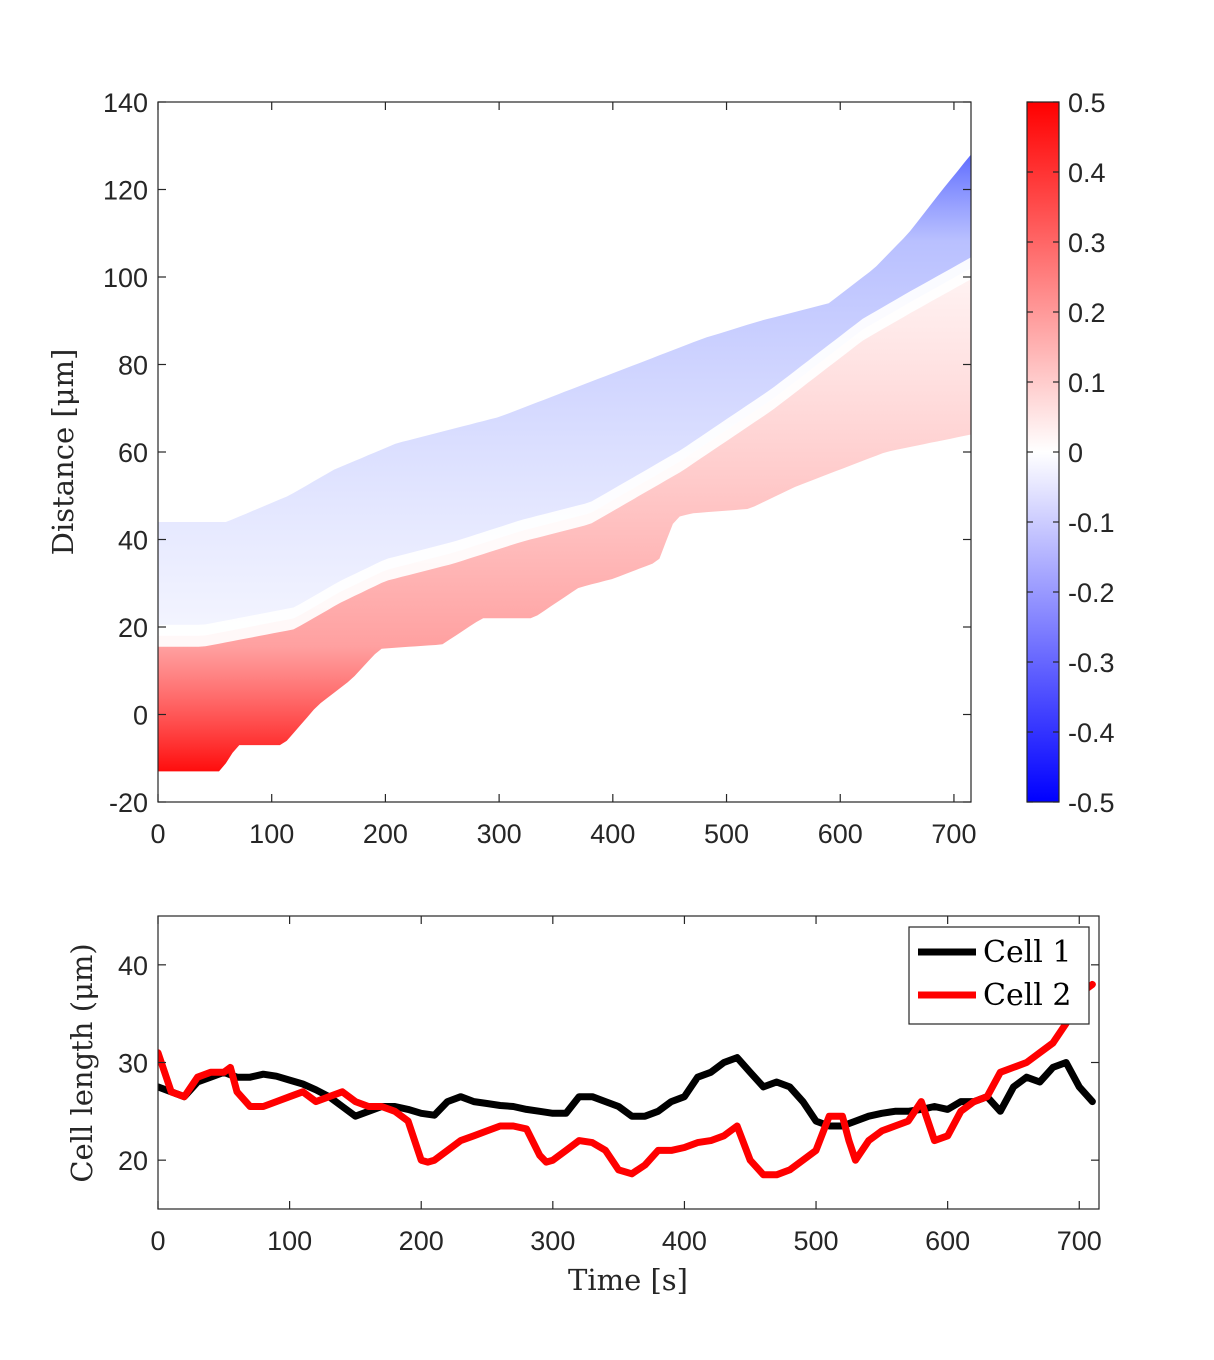 The width and height of the screenshot is (1214, 1360). Describe the element at coordinates (563, 834) in the screenshot. I see `heatmap-x-tick-labels: 0 100 200 300 400 500 600 700` at that location.